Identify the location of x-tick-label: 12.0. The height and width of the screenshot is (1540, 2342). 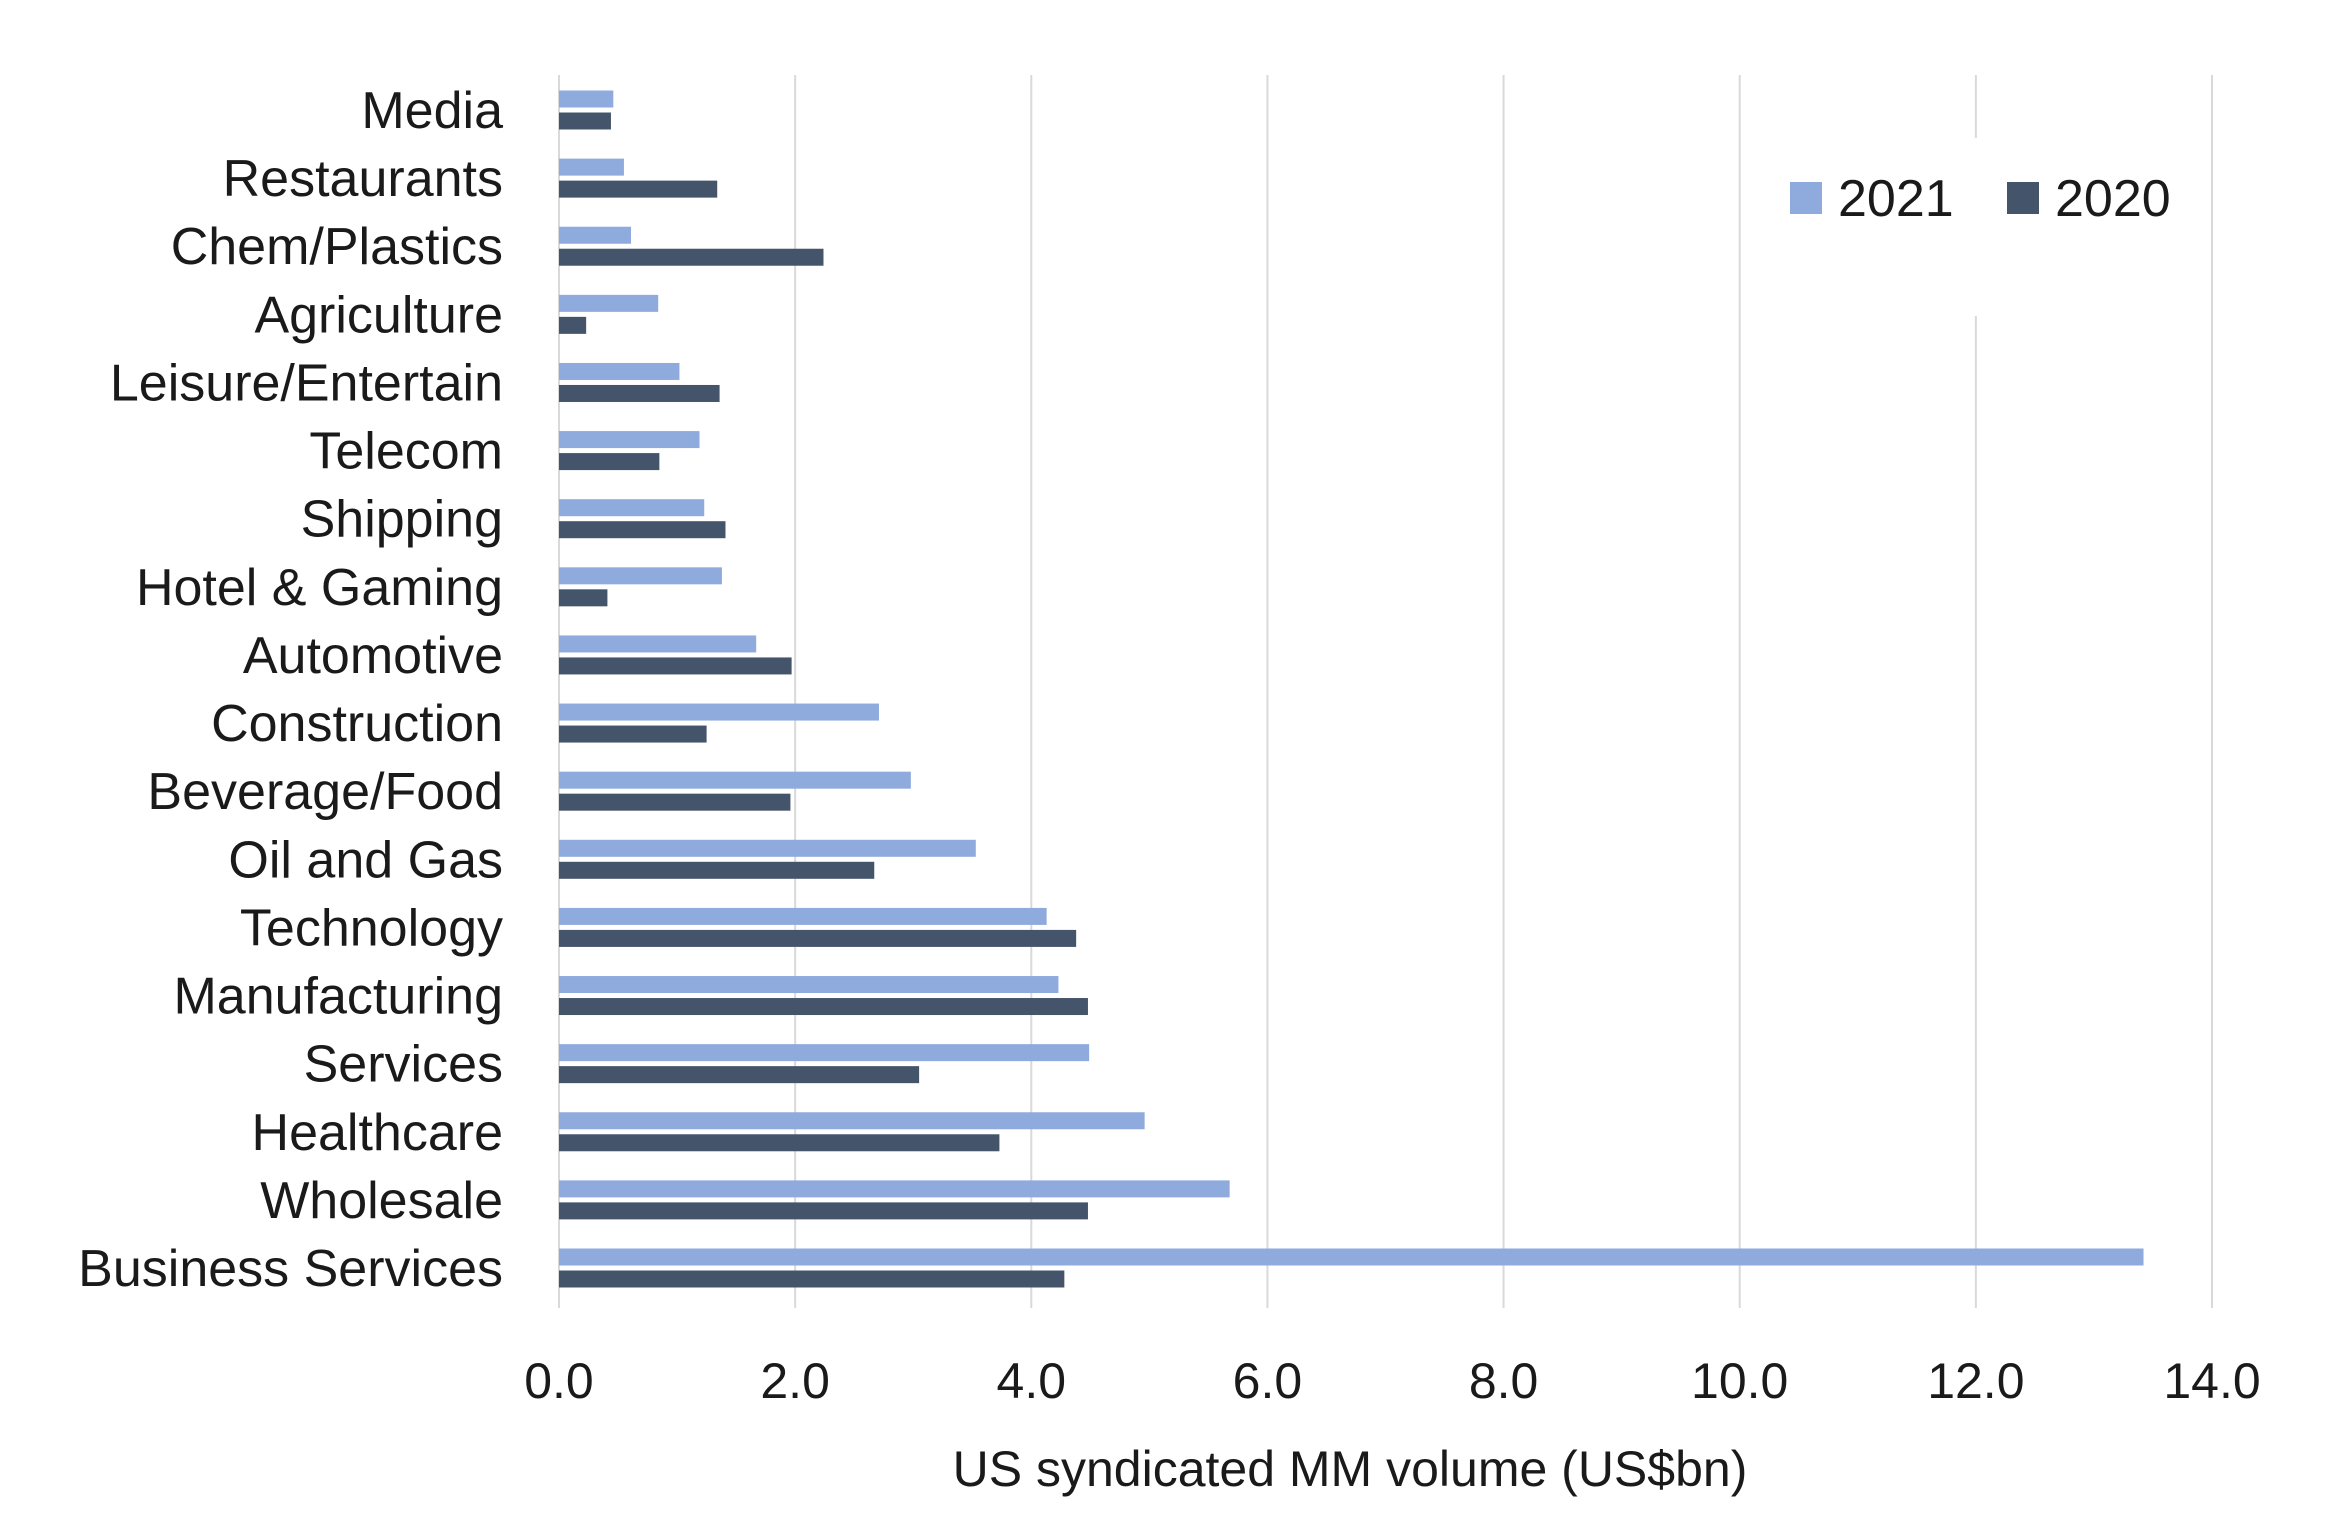
(1975, 1381).